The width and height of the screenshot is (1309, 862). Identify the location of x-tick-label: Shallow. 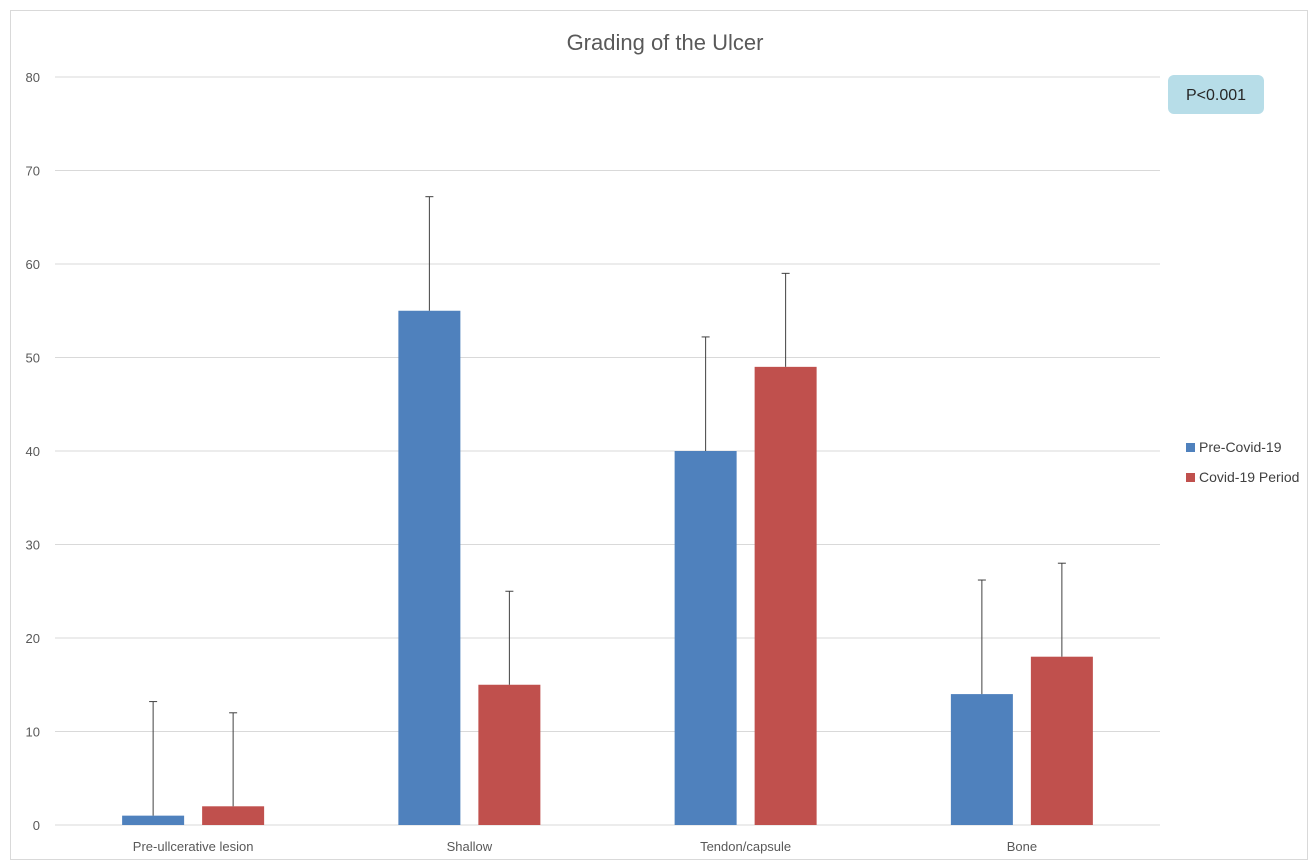
(470, 846).